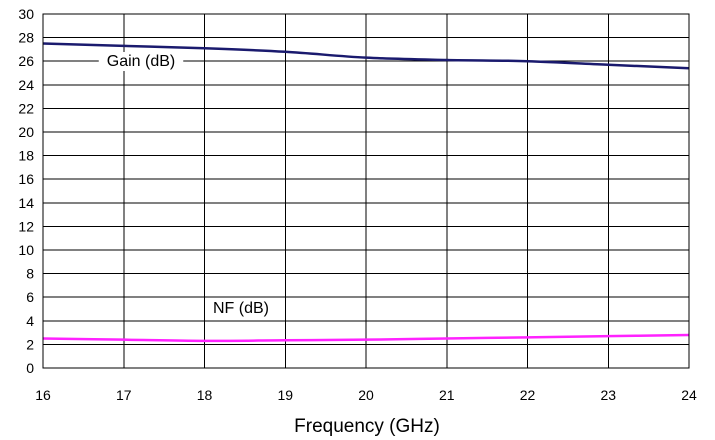 The width and height of the screenshot is (715, 440). What do you see at coordinates (367, 426) in the screenshot?
I see `x-axis-title: Frequency (GHz)` at bounding box center [367, 426].